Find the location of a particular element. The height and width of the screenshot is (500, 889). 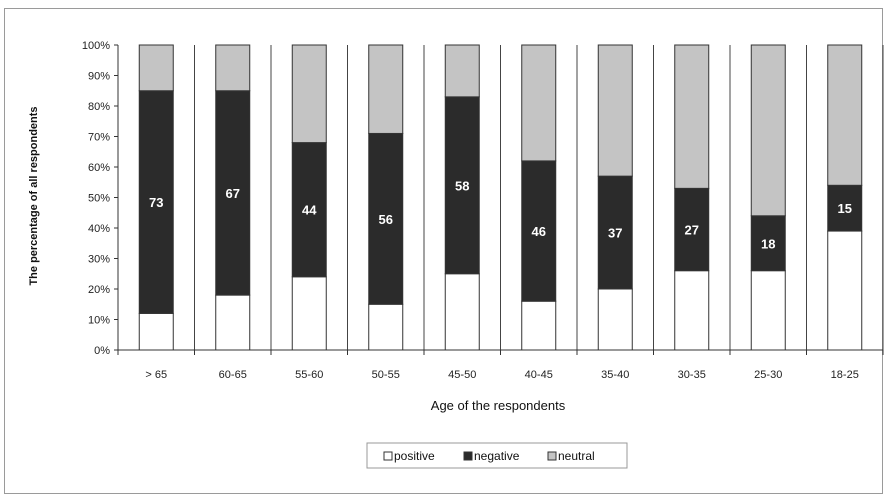

y-tick-label: 90% is located at coordinates (99, 77).